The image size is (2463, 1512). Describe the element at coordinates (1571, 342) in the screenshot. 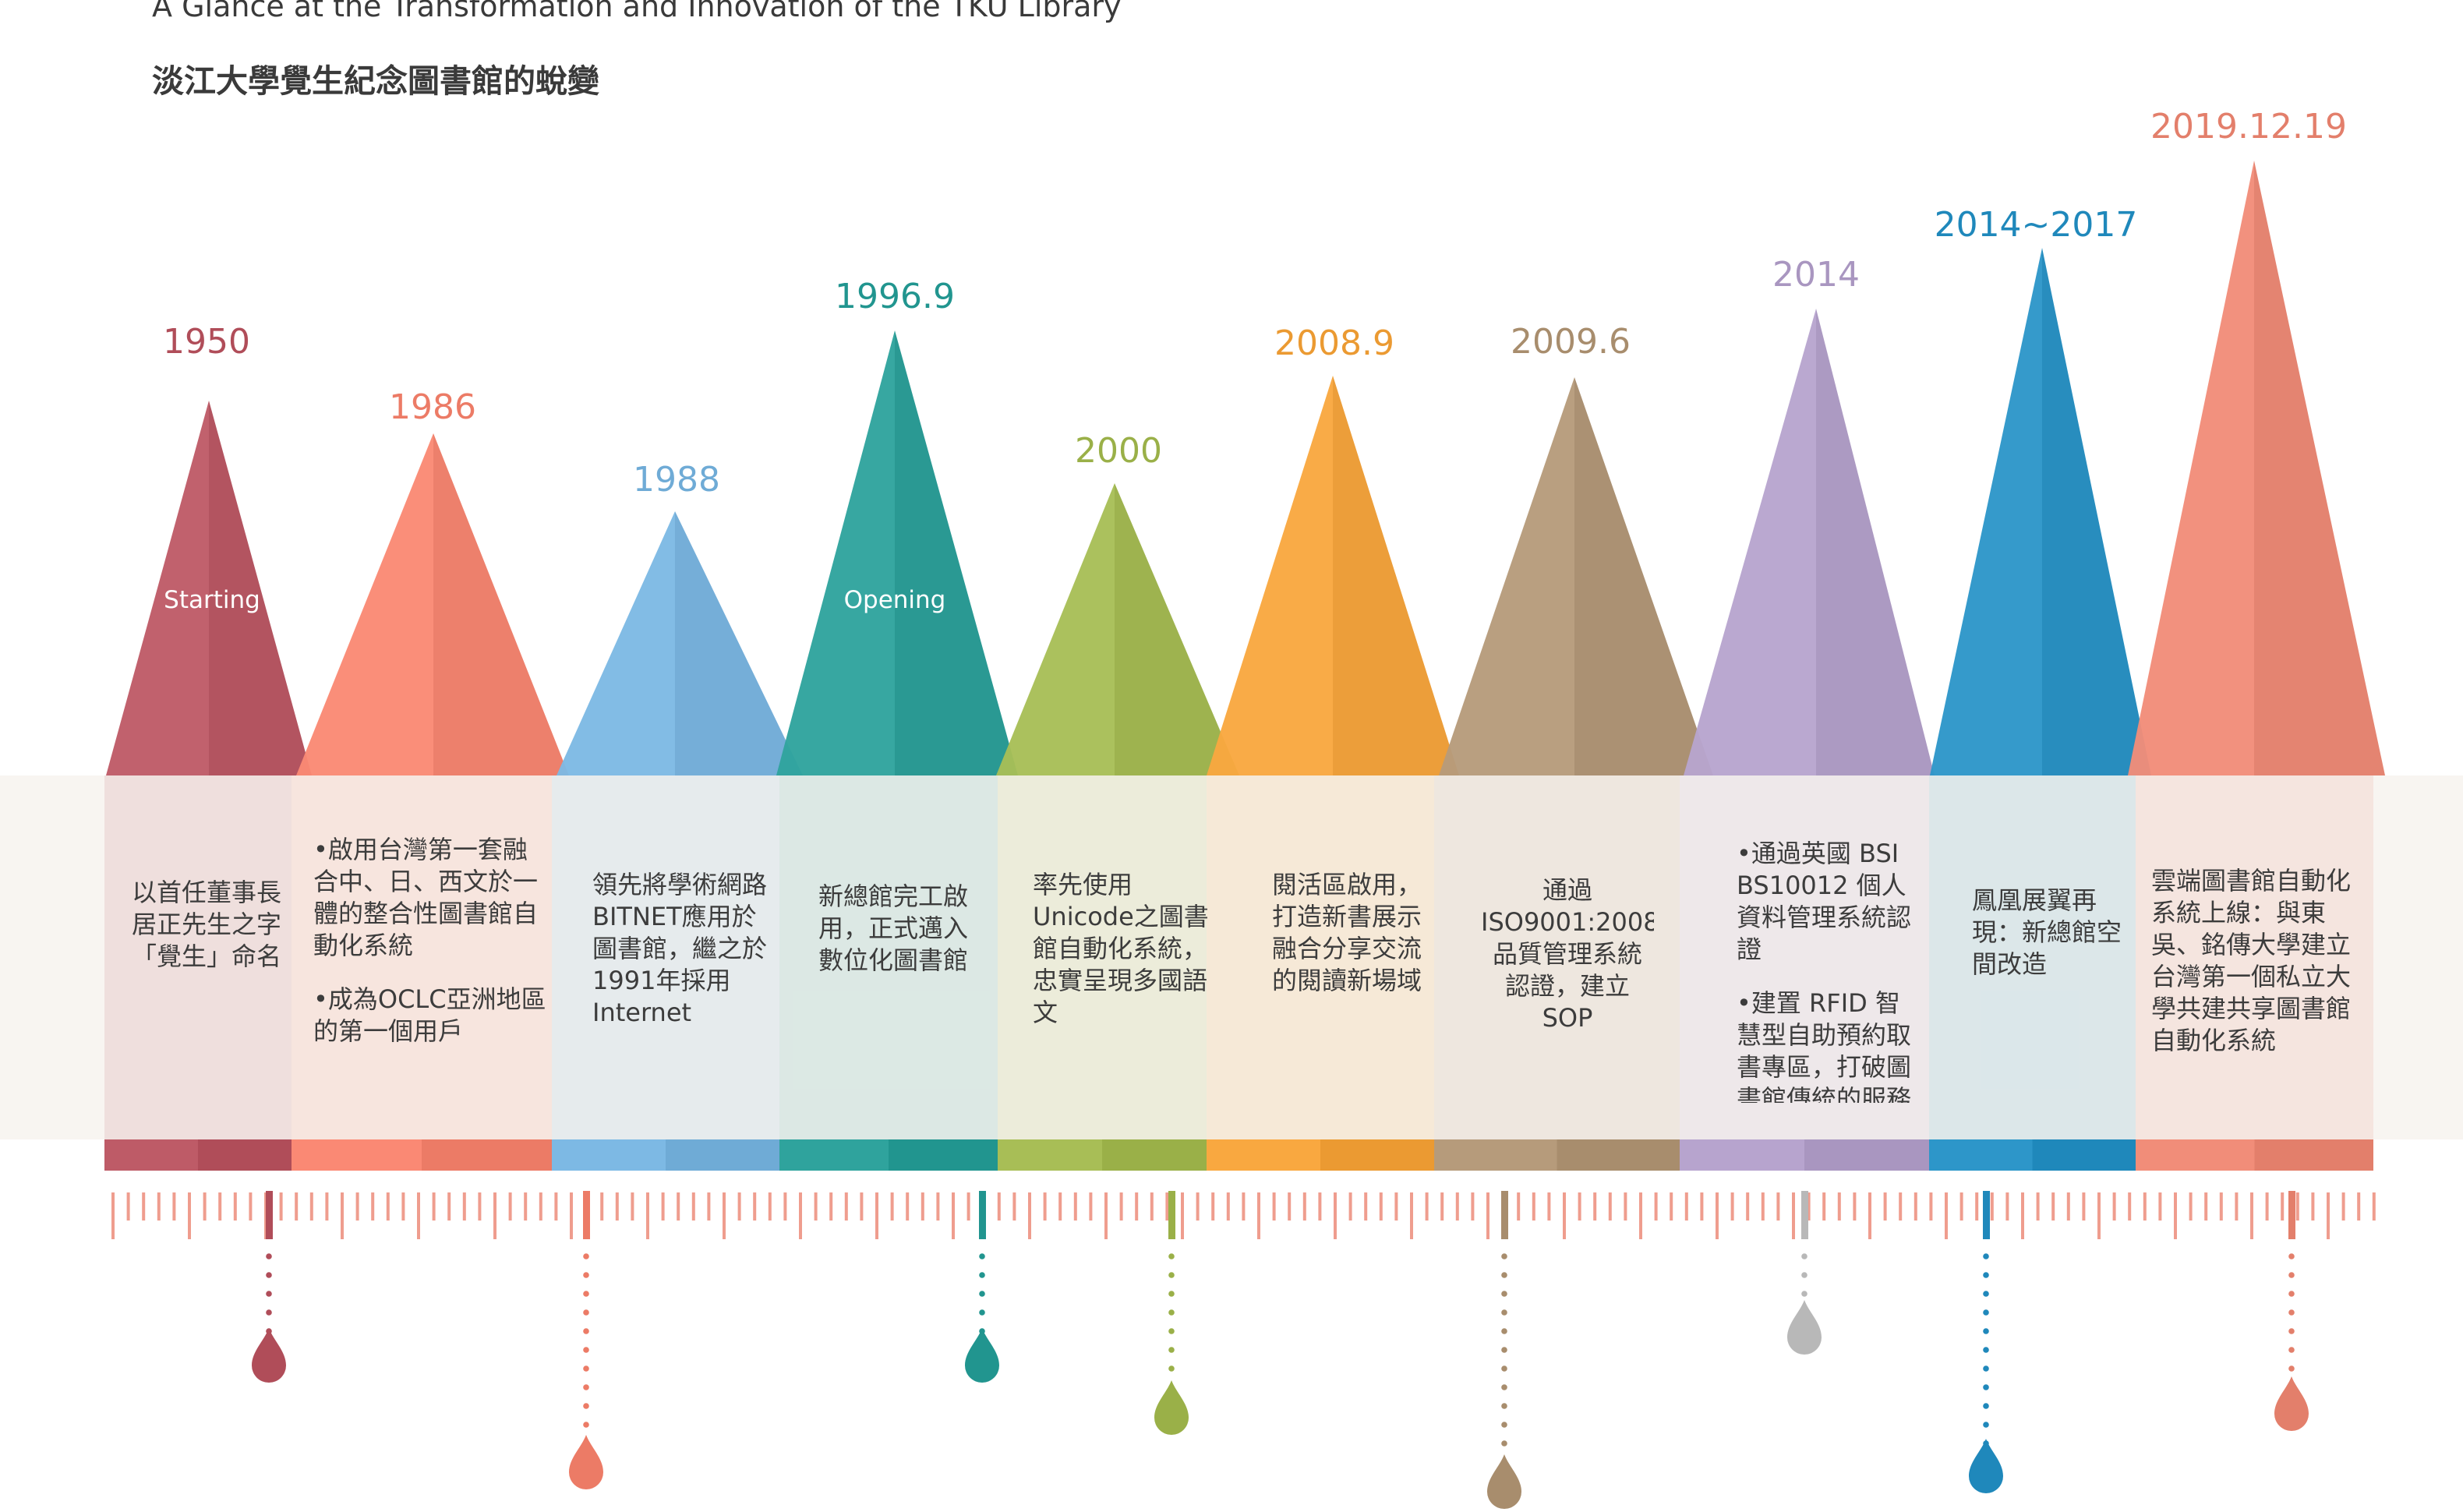

I see `year-label: 2009.6` at that location.